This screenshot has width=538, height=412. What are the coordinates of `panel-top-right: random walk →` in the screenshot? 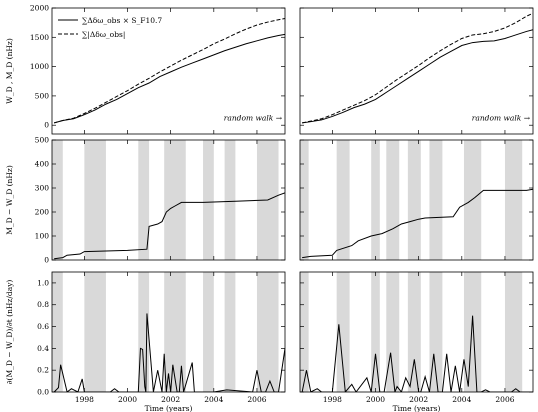 It's located at (416, 71).